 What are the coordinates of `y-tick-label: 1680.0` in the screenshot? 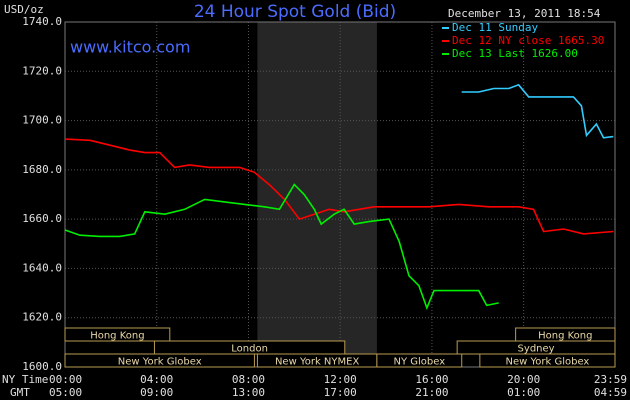 It's located at (42, 169).